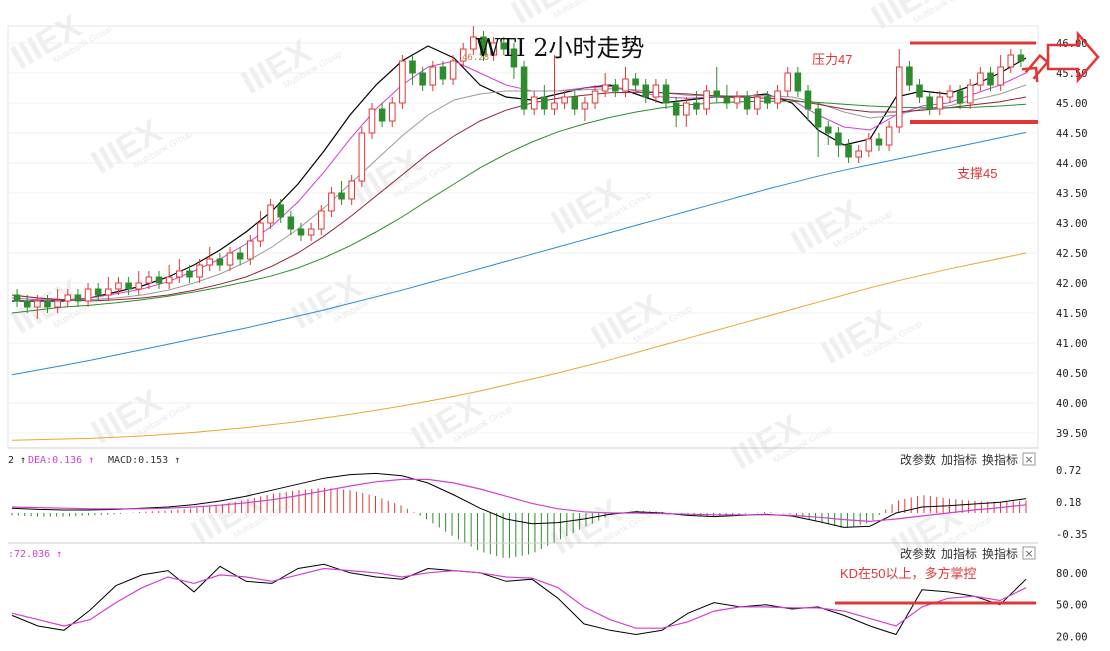 Image resolution: width=1110 pixels, height=651 pixels. I want to click on price-tick-label: 41.00, so click(1072, 344).